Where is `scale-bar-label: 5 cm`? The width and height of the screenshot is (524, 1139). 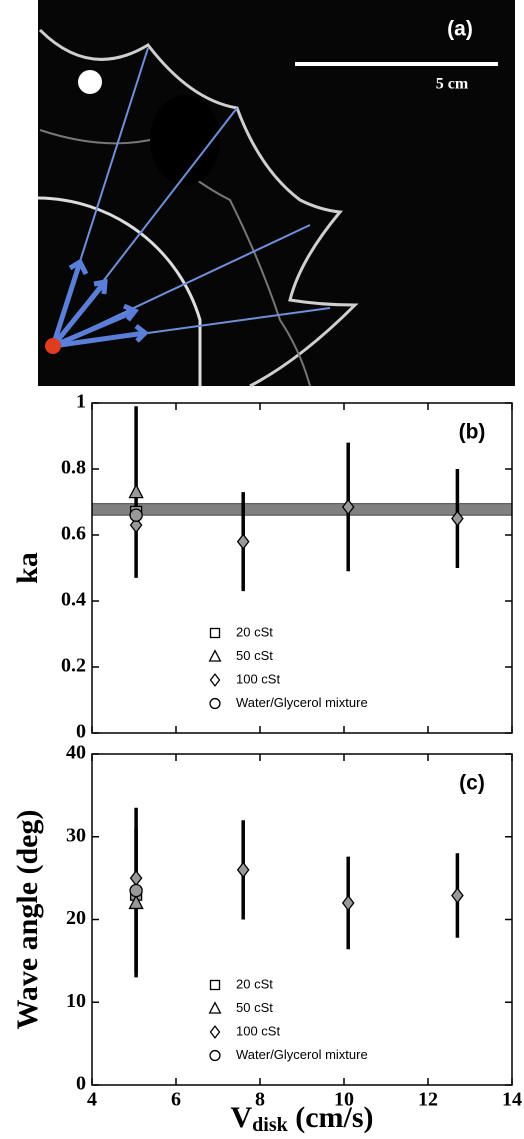
scale-bar-label: 5 cm is located at coordinates (452, 84).